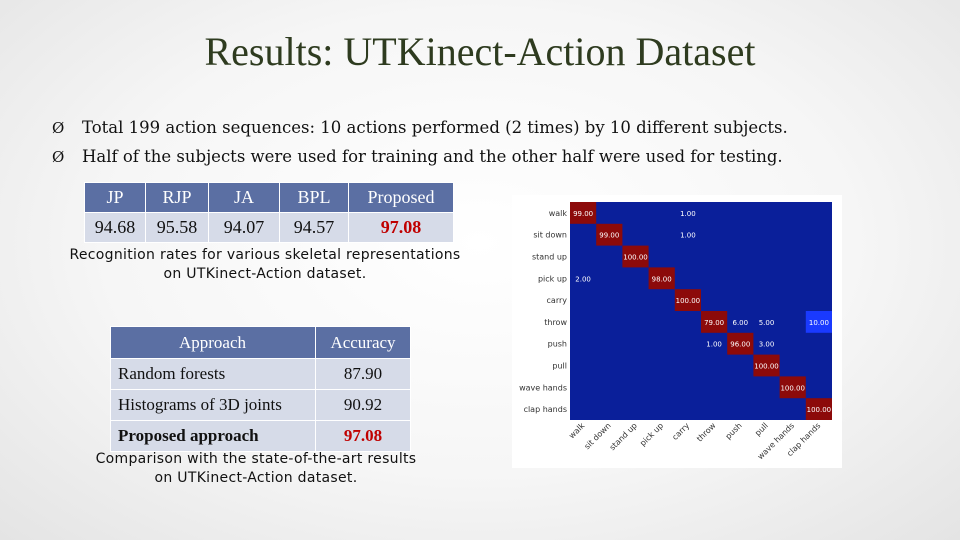 This screenshot has height=540, width=960. I want to click on table-row: 94.68 95.58 94.07 94.57 97.08, so click(269, 227).